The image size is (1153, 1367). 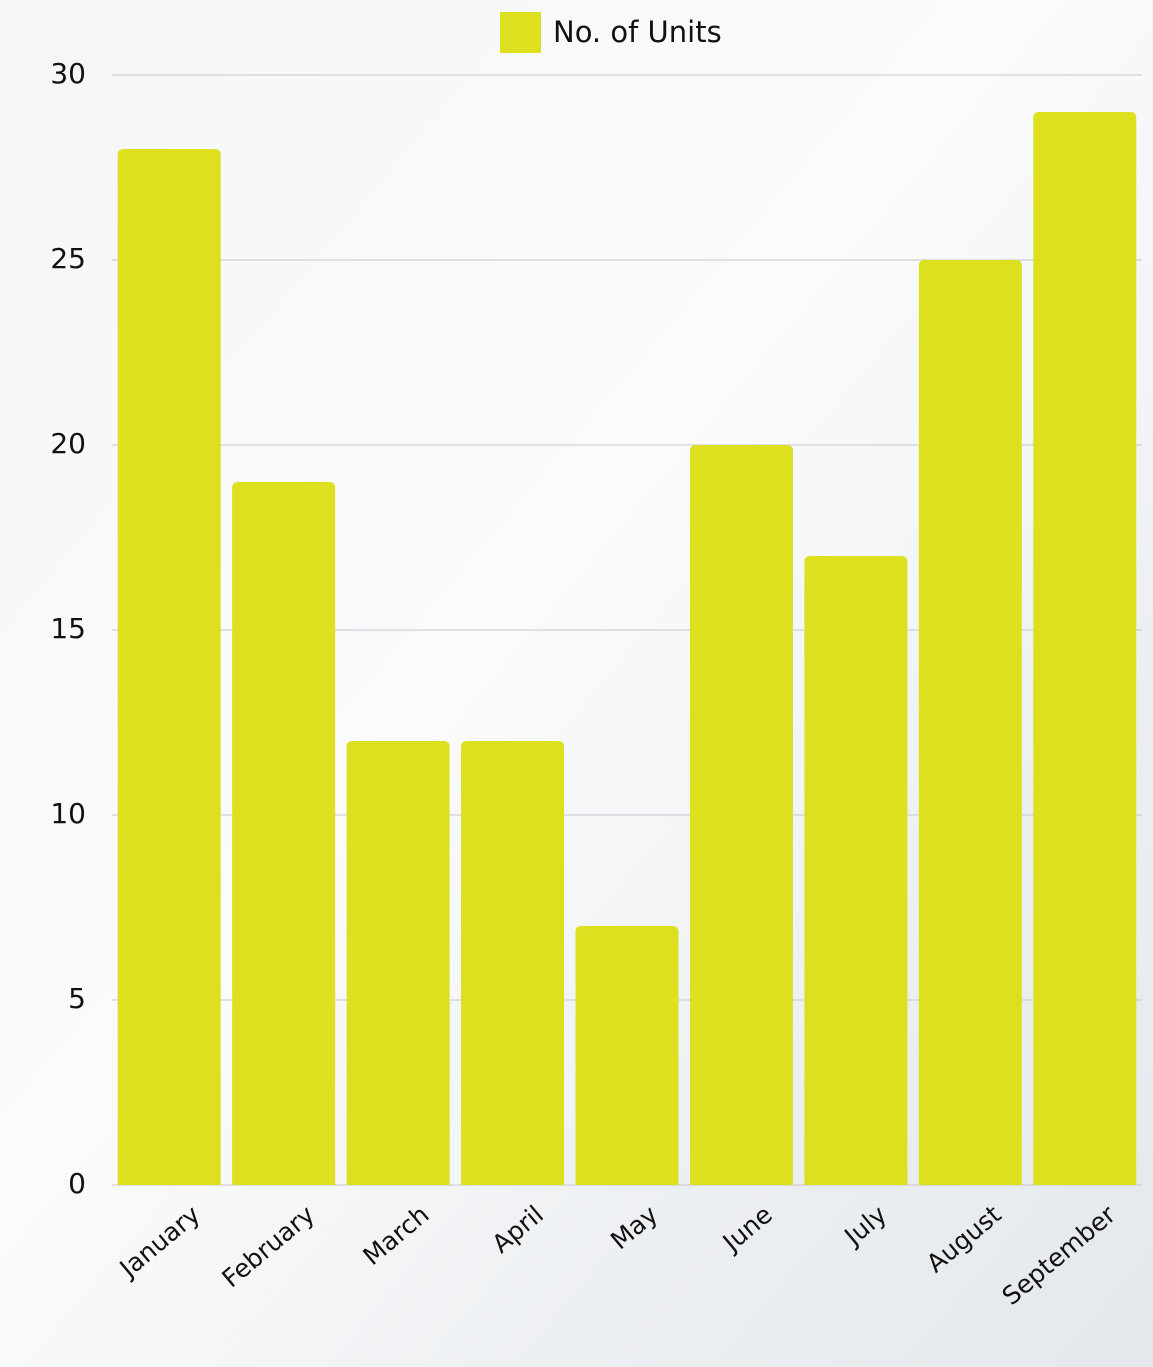 What do you see at coordinates (68, 443) in the screenshot?
I see `y-tick-label: 20` at bounding box center [68, 443].